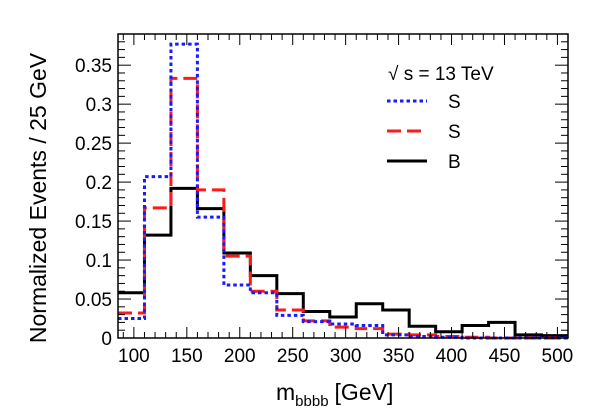 The height and width of the screenshot is (415, 602). Describe the element at coordinates (99, 261) in the screenshot. I see `y-tick-label: 0.1` at that location.